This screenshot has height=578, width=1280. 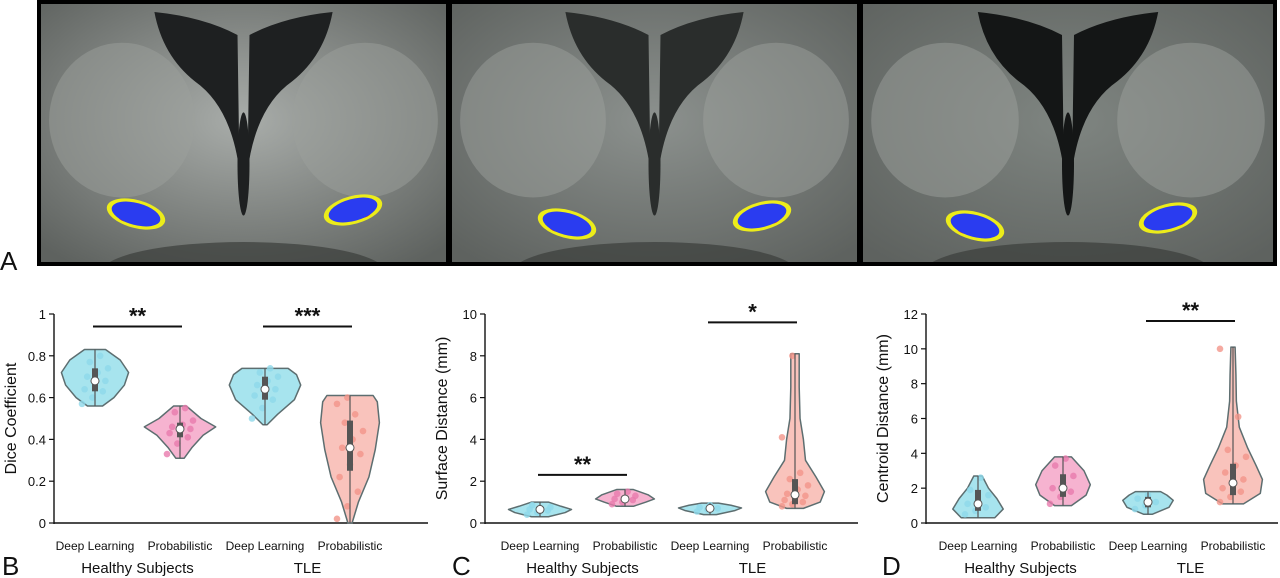 I want to click on panel-letter-d: D, so click(x=891, y=564).